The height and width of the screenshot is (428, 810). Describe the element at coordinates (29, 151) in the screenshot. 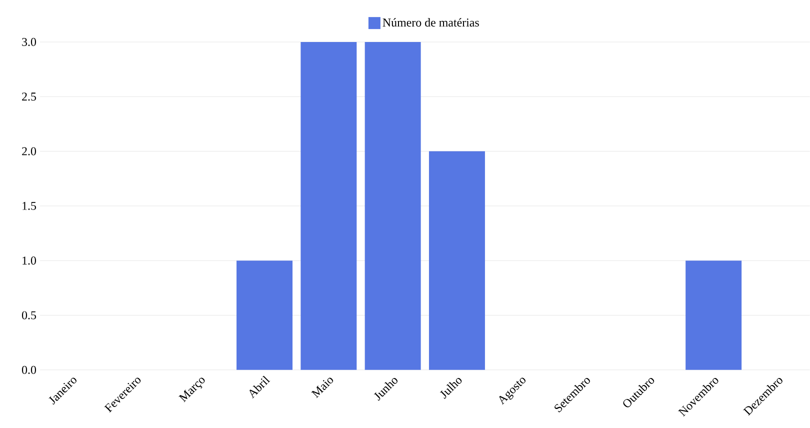

I see `y-tick-label: 2.0` at that location.